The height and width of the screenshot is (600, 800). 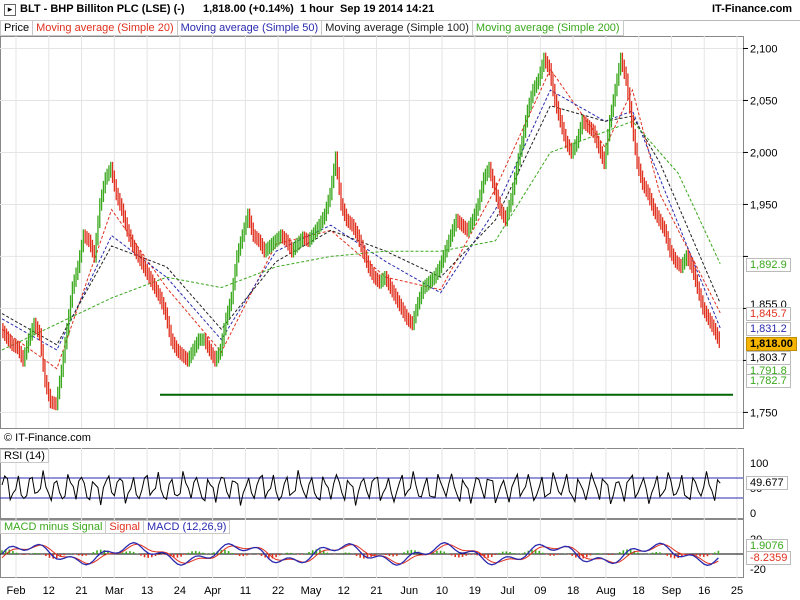 What do you see at coordinates (17, 28) in the screenshot?
I see `legend-price: Price` at bounding box center [17, 28].